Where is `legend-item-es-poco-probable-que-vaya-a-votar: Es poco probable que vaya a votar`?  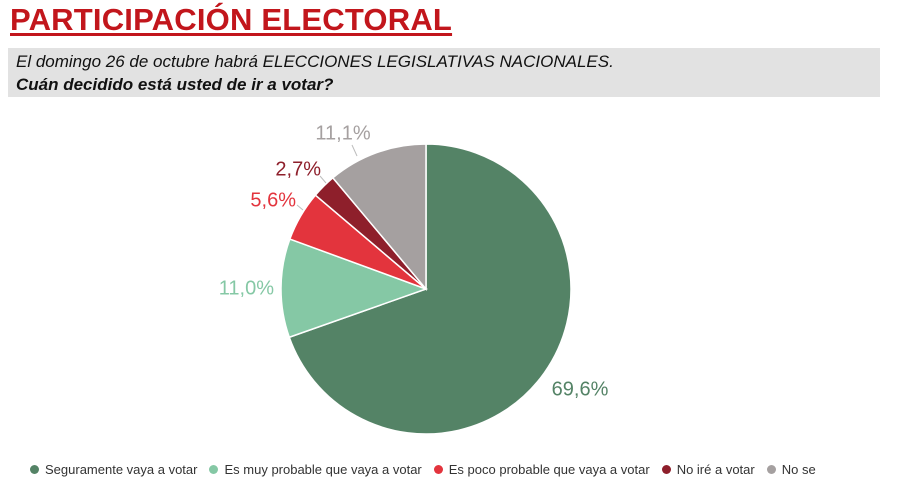
legend-item-es-poco-probable-que-vaya-a-votar: Es poco probable que vaya a votar is located at coordinates (541, 469).